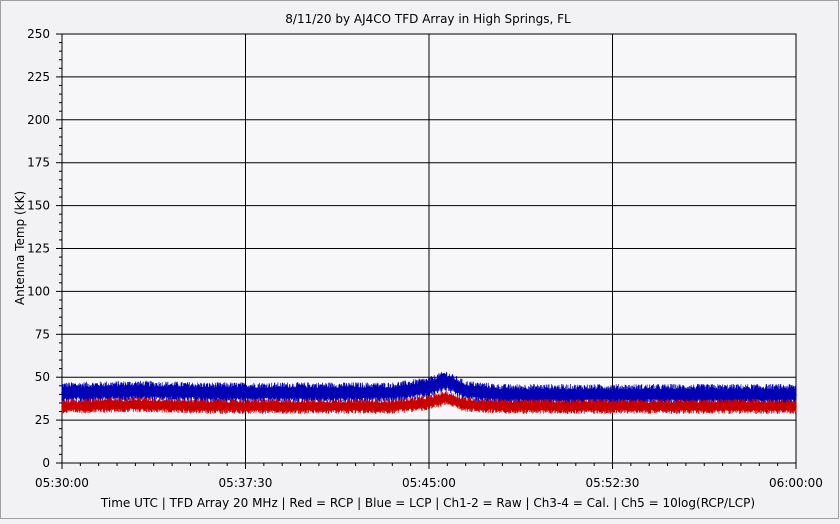 The height and width of the screenshot is (524, 840). I want to click on y-tick-label: 100, so click(38, 291).